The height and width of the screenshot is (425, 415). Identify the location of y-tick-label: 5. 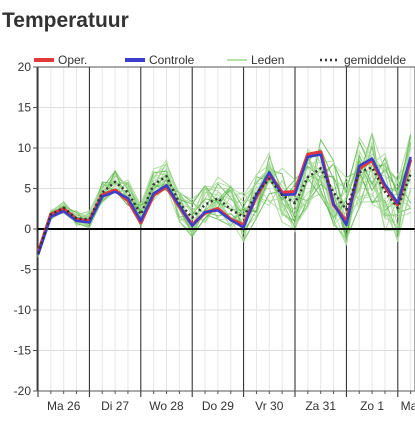
(27, 189).